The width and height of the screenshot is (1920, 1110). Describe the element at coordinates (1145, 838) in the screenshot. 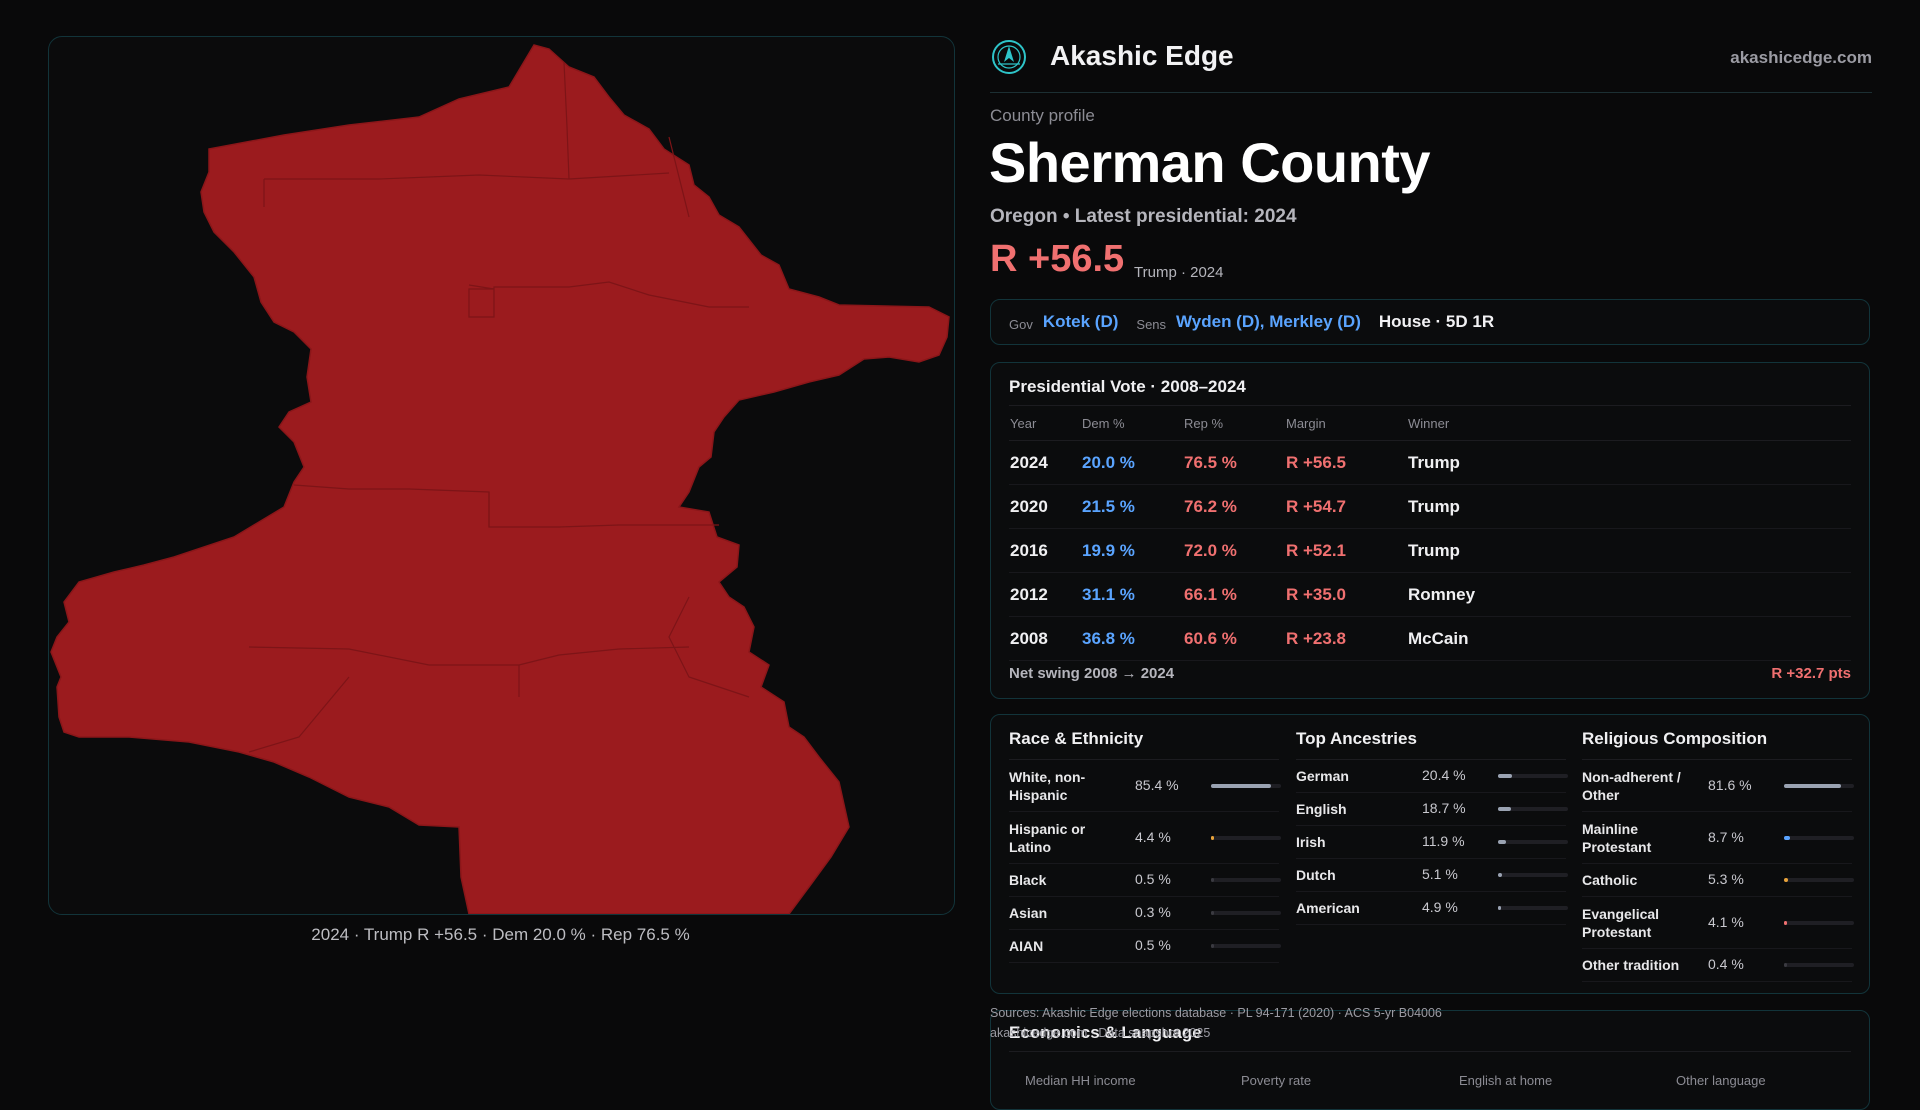

I see `race-row: Hispanic or Latino 4.4 %` at that location.